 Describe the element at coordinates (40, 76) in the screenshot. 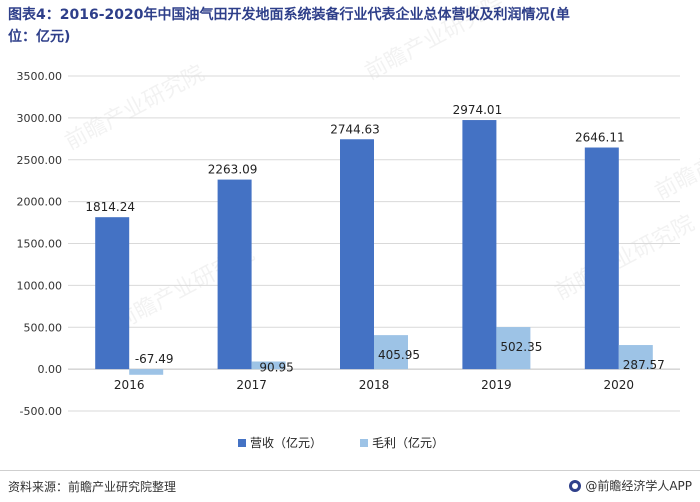

I see `y-tick-label: 3500.00` at that location.